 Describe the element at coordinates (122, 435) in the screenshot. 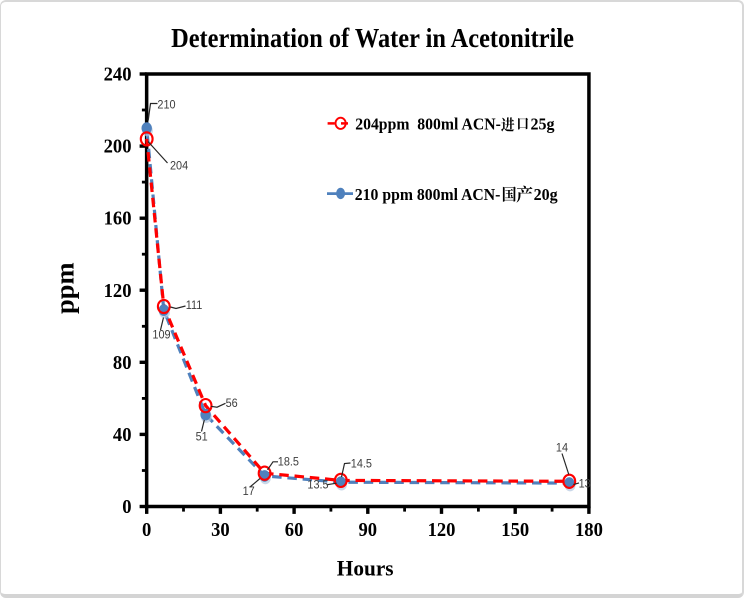

I see `svg-text: 40` at that location.